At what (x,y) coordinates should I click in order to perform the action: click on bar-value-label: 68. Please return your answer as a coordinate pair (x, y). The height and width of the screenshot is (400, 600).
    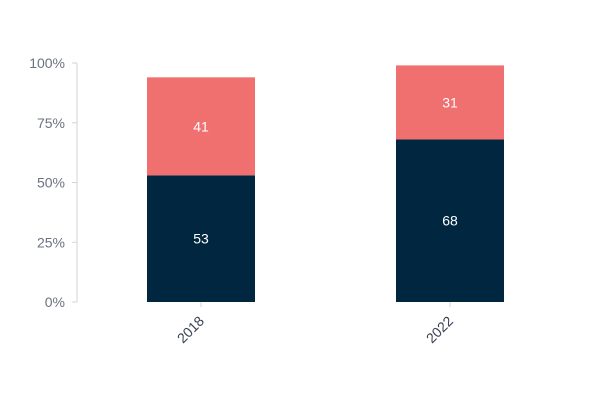
    Looking at the image, I should click on (450, 221).